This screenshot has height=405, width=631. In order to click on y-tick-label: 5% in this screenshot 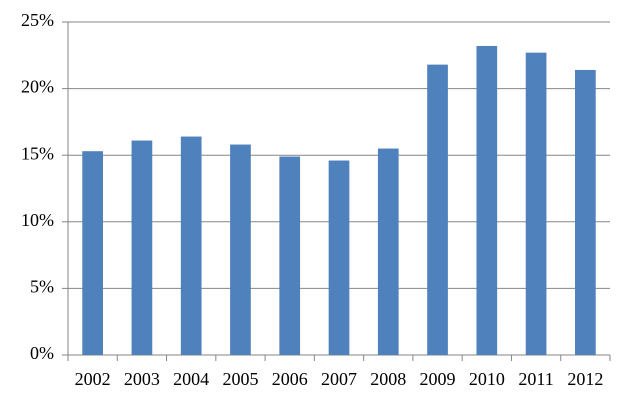, I will do `click(42, 287)`.